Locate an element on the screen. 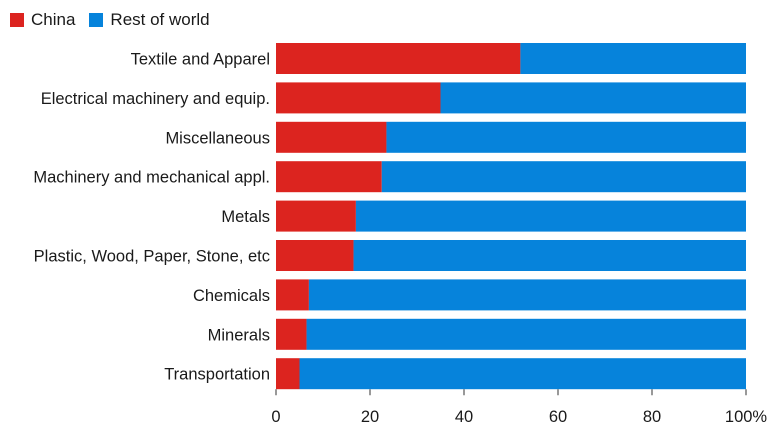 The width and height of the screenshot is (780, 446). x-tick-label-60: 60 is located at coordinates (558, 417).